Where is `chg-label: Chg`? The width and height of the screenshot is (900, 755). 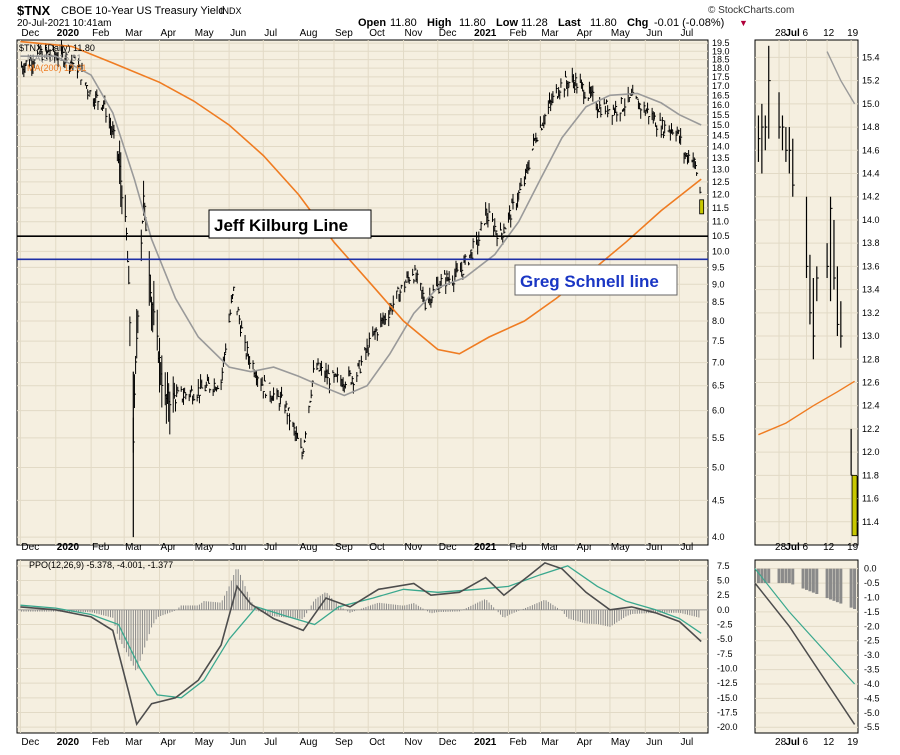 chg-label: Chg is located at coordinates (637, 23).